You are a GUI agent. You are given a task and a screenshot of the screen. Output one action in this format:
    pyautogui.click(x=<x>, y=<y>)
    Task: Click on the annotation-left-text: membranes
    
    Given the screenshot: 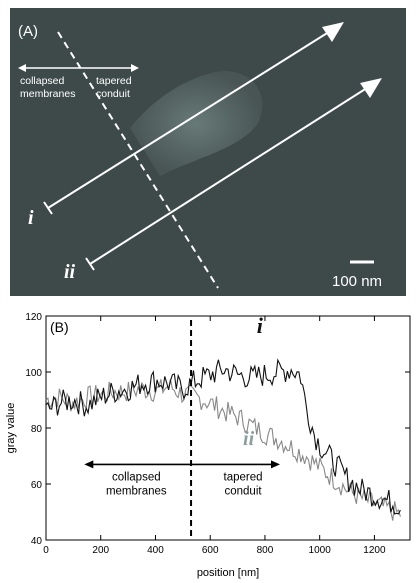 What is the action you would take?
    pyautogui.click(x=136, y=491)
    